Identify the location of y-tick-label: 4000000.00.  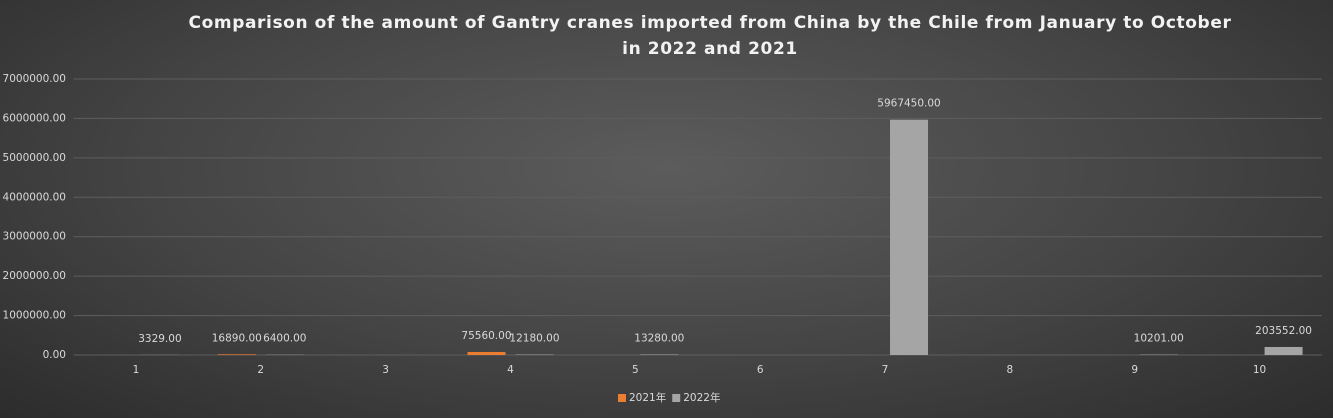
(34, 197).